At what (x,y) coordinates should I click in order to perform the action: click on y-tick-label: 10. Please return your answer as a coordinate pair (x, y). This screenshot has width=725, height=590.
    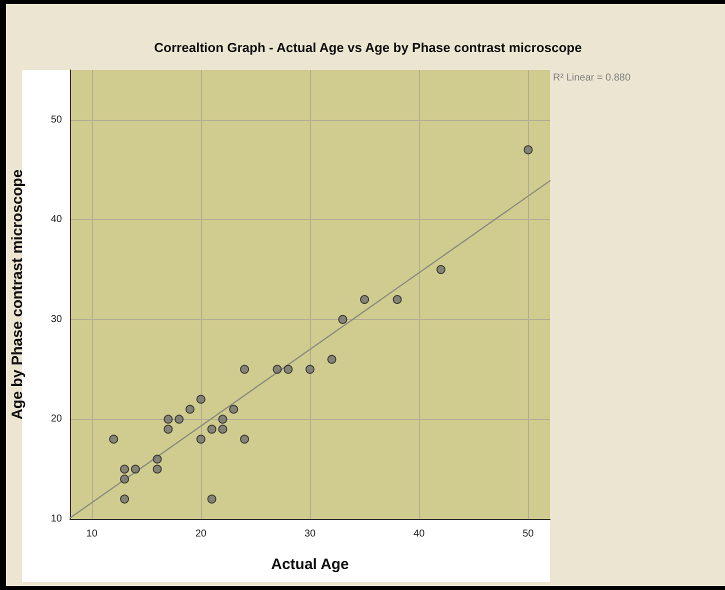
    Looking at the image, I should click on (56, 519).